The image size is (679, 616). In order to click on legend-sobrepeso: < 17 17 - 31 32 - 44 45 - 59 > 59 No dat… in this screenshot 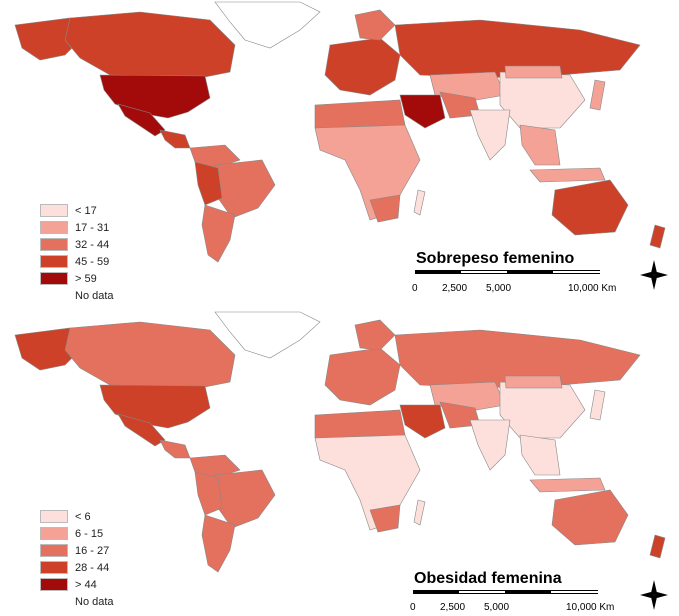, I will do `click(77, 253)`.